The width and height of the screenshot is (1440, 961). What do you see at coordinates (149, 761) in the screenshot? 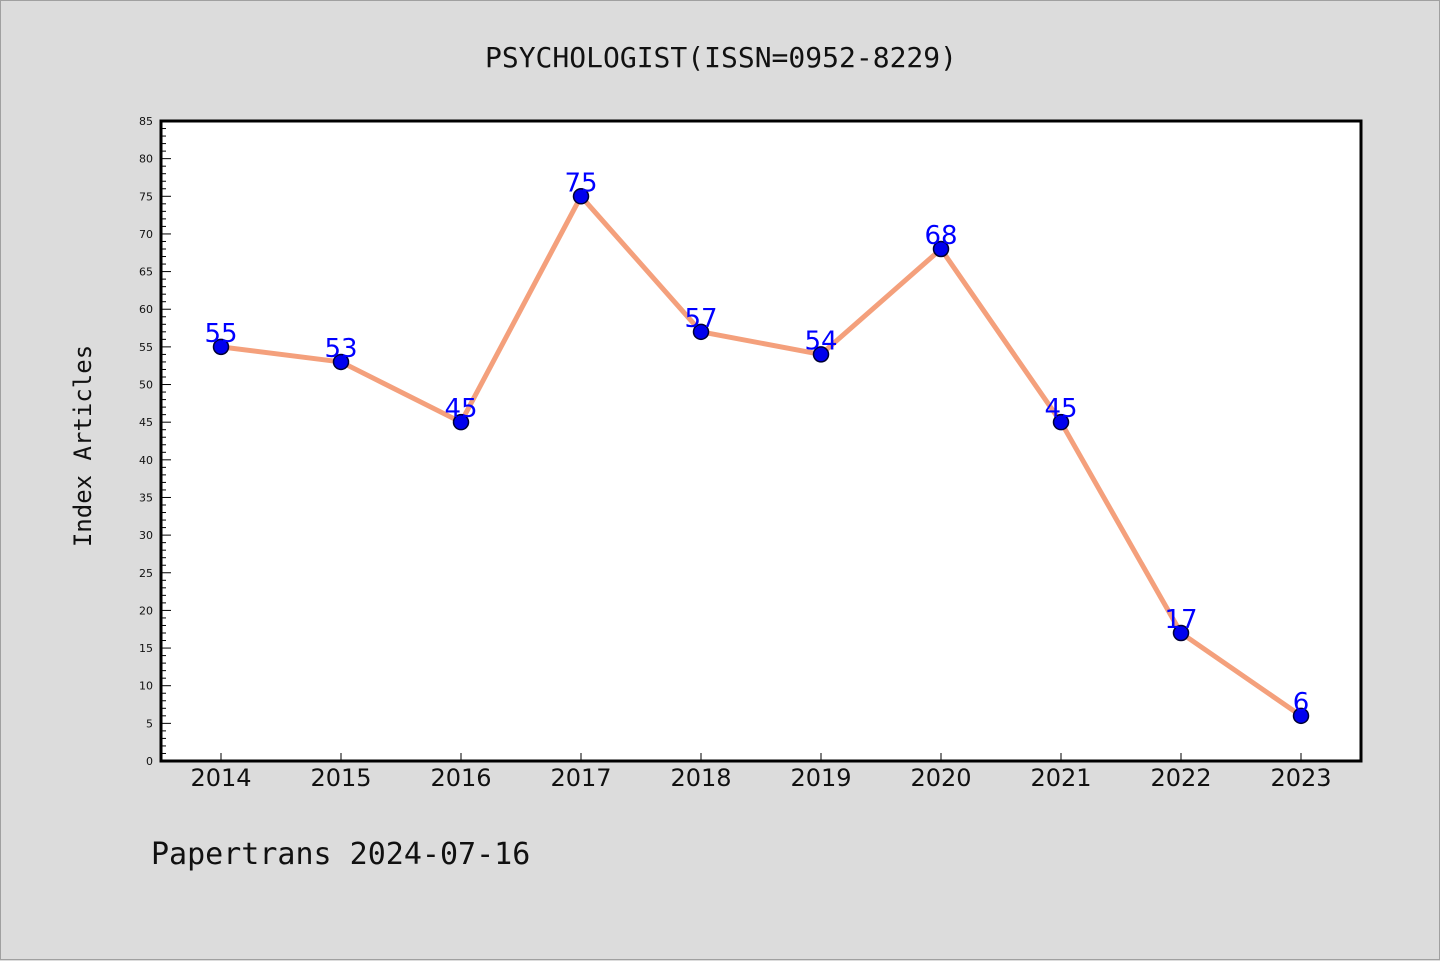
I see `y-tick-label: 0` at bounding box center [149, 761].